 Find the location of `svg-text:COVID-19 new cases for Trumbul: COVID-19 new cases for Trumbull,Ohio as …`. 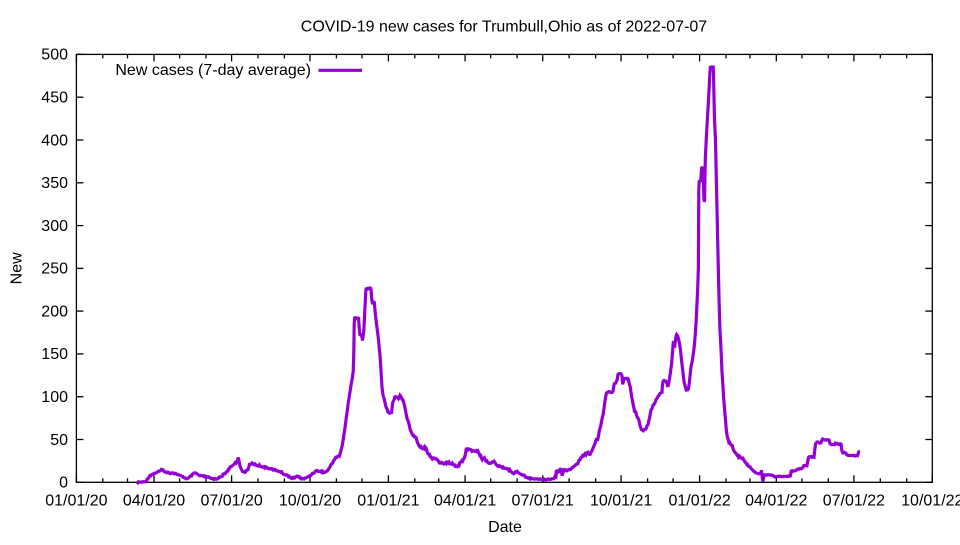

svg-text:COVID-19 new cases for Trumbul: COVID-19 new cases for Trumbull,Ohio as … is located at coordinates (504, 27).